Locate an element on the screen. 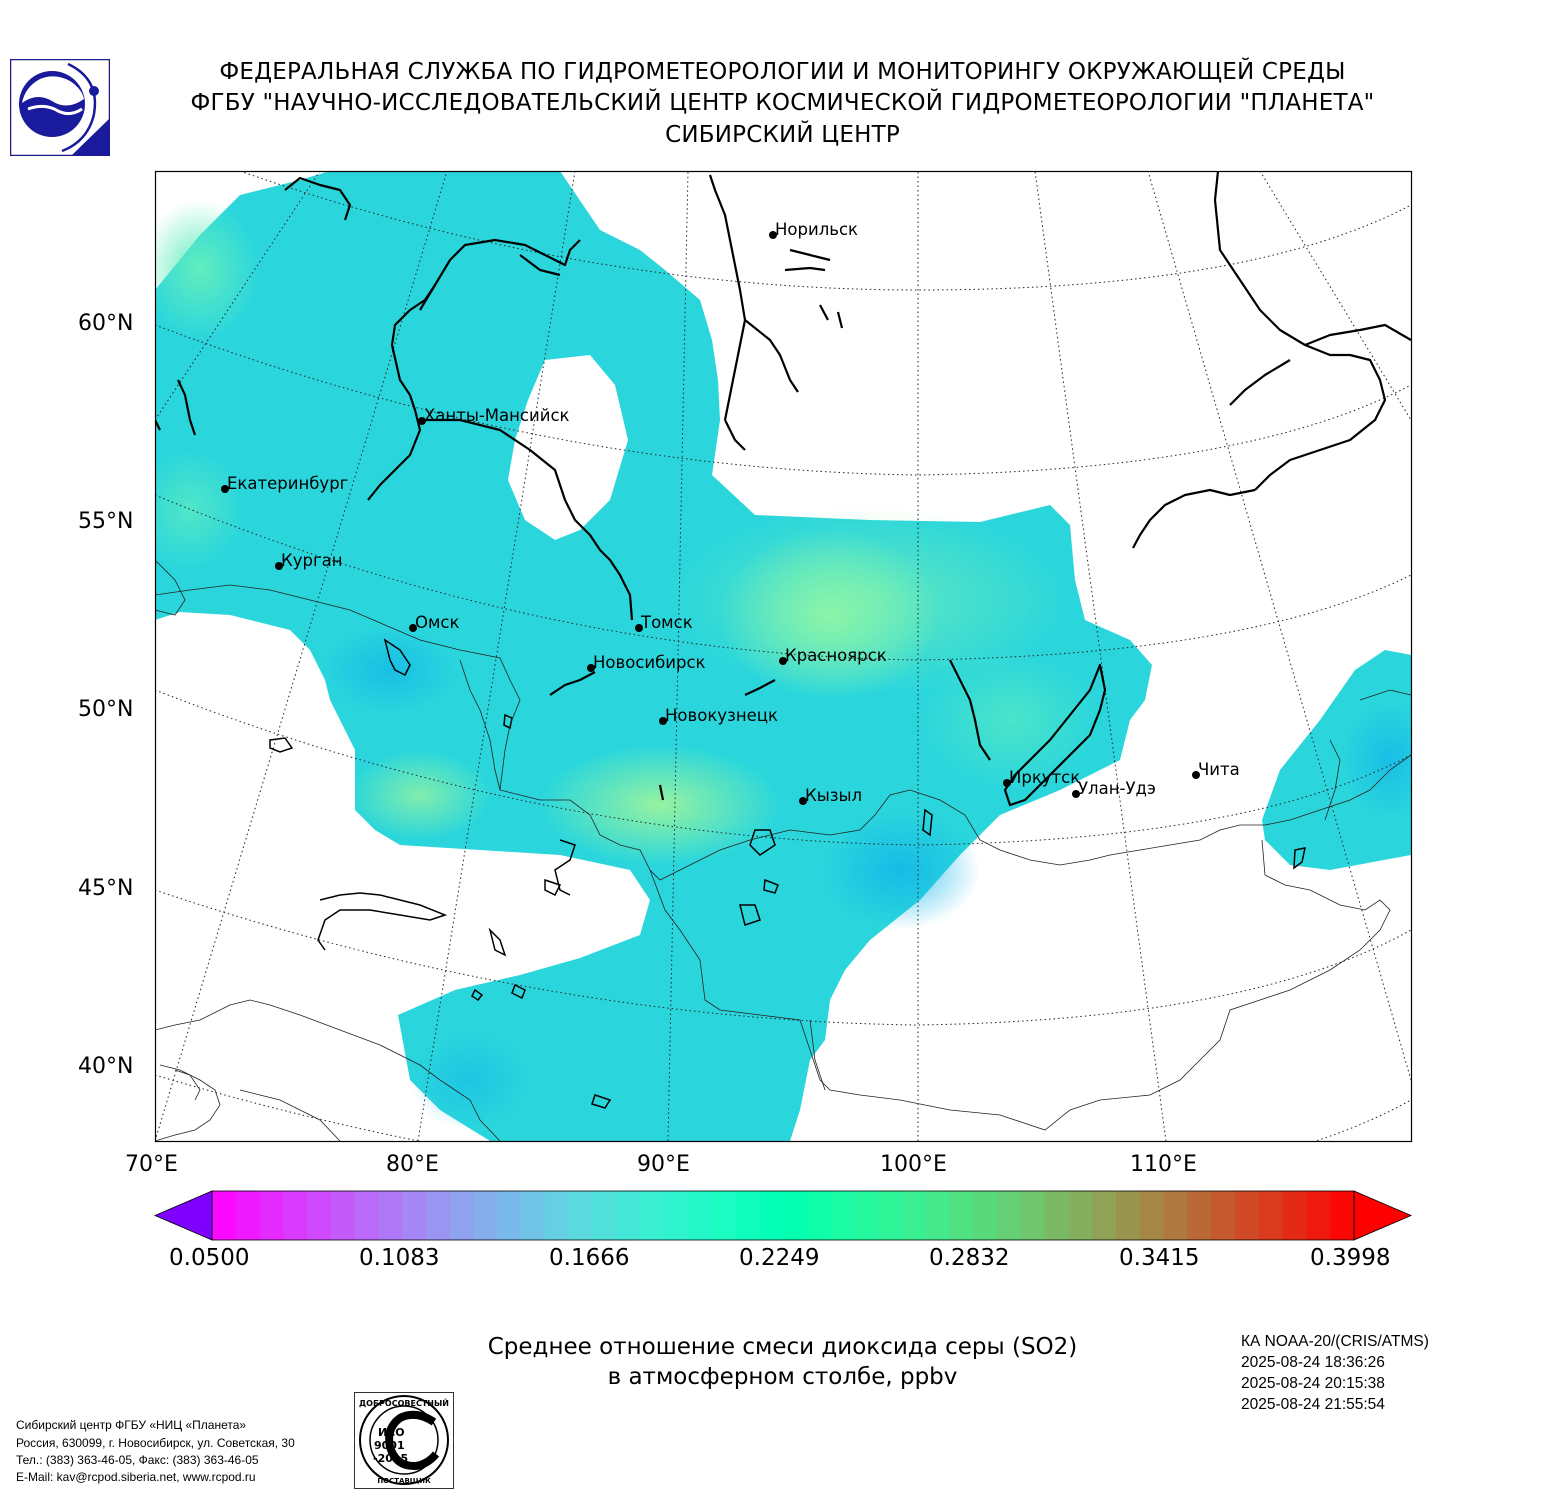  colorbar-max-extend is located at coordinates (1383, 1215).